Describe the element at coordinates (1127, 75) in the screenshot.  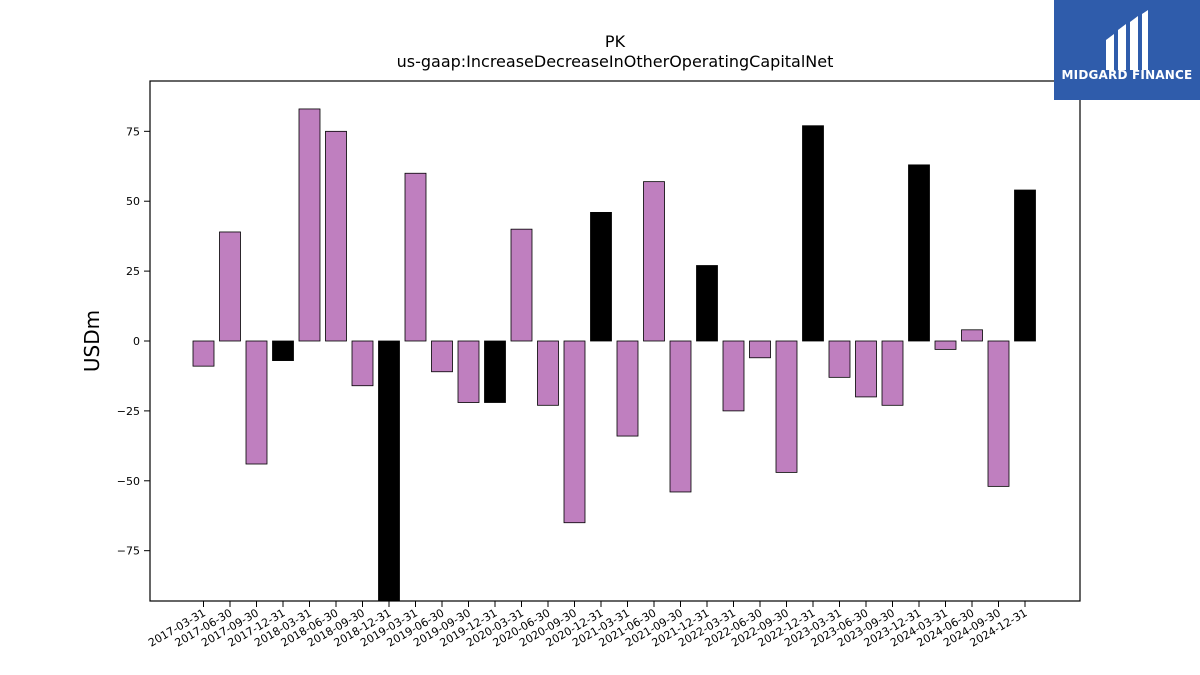
I see `brand-name: MIDGARD FINANCE` at that location.